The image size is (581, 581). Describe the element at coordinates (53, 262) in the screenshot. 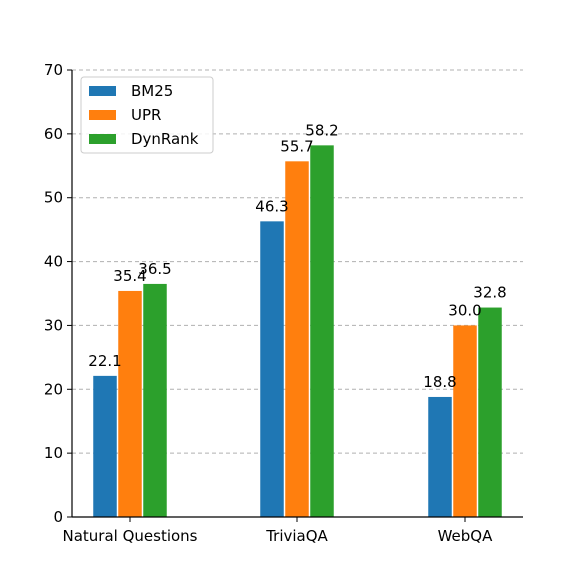

I see `y-tick-label: 40` at that location.